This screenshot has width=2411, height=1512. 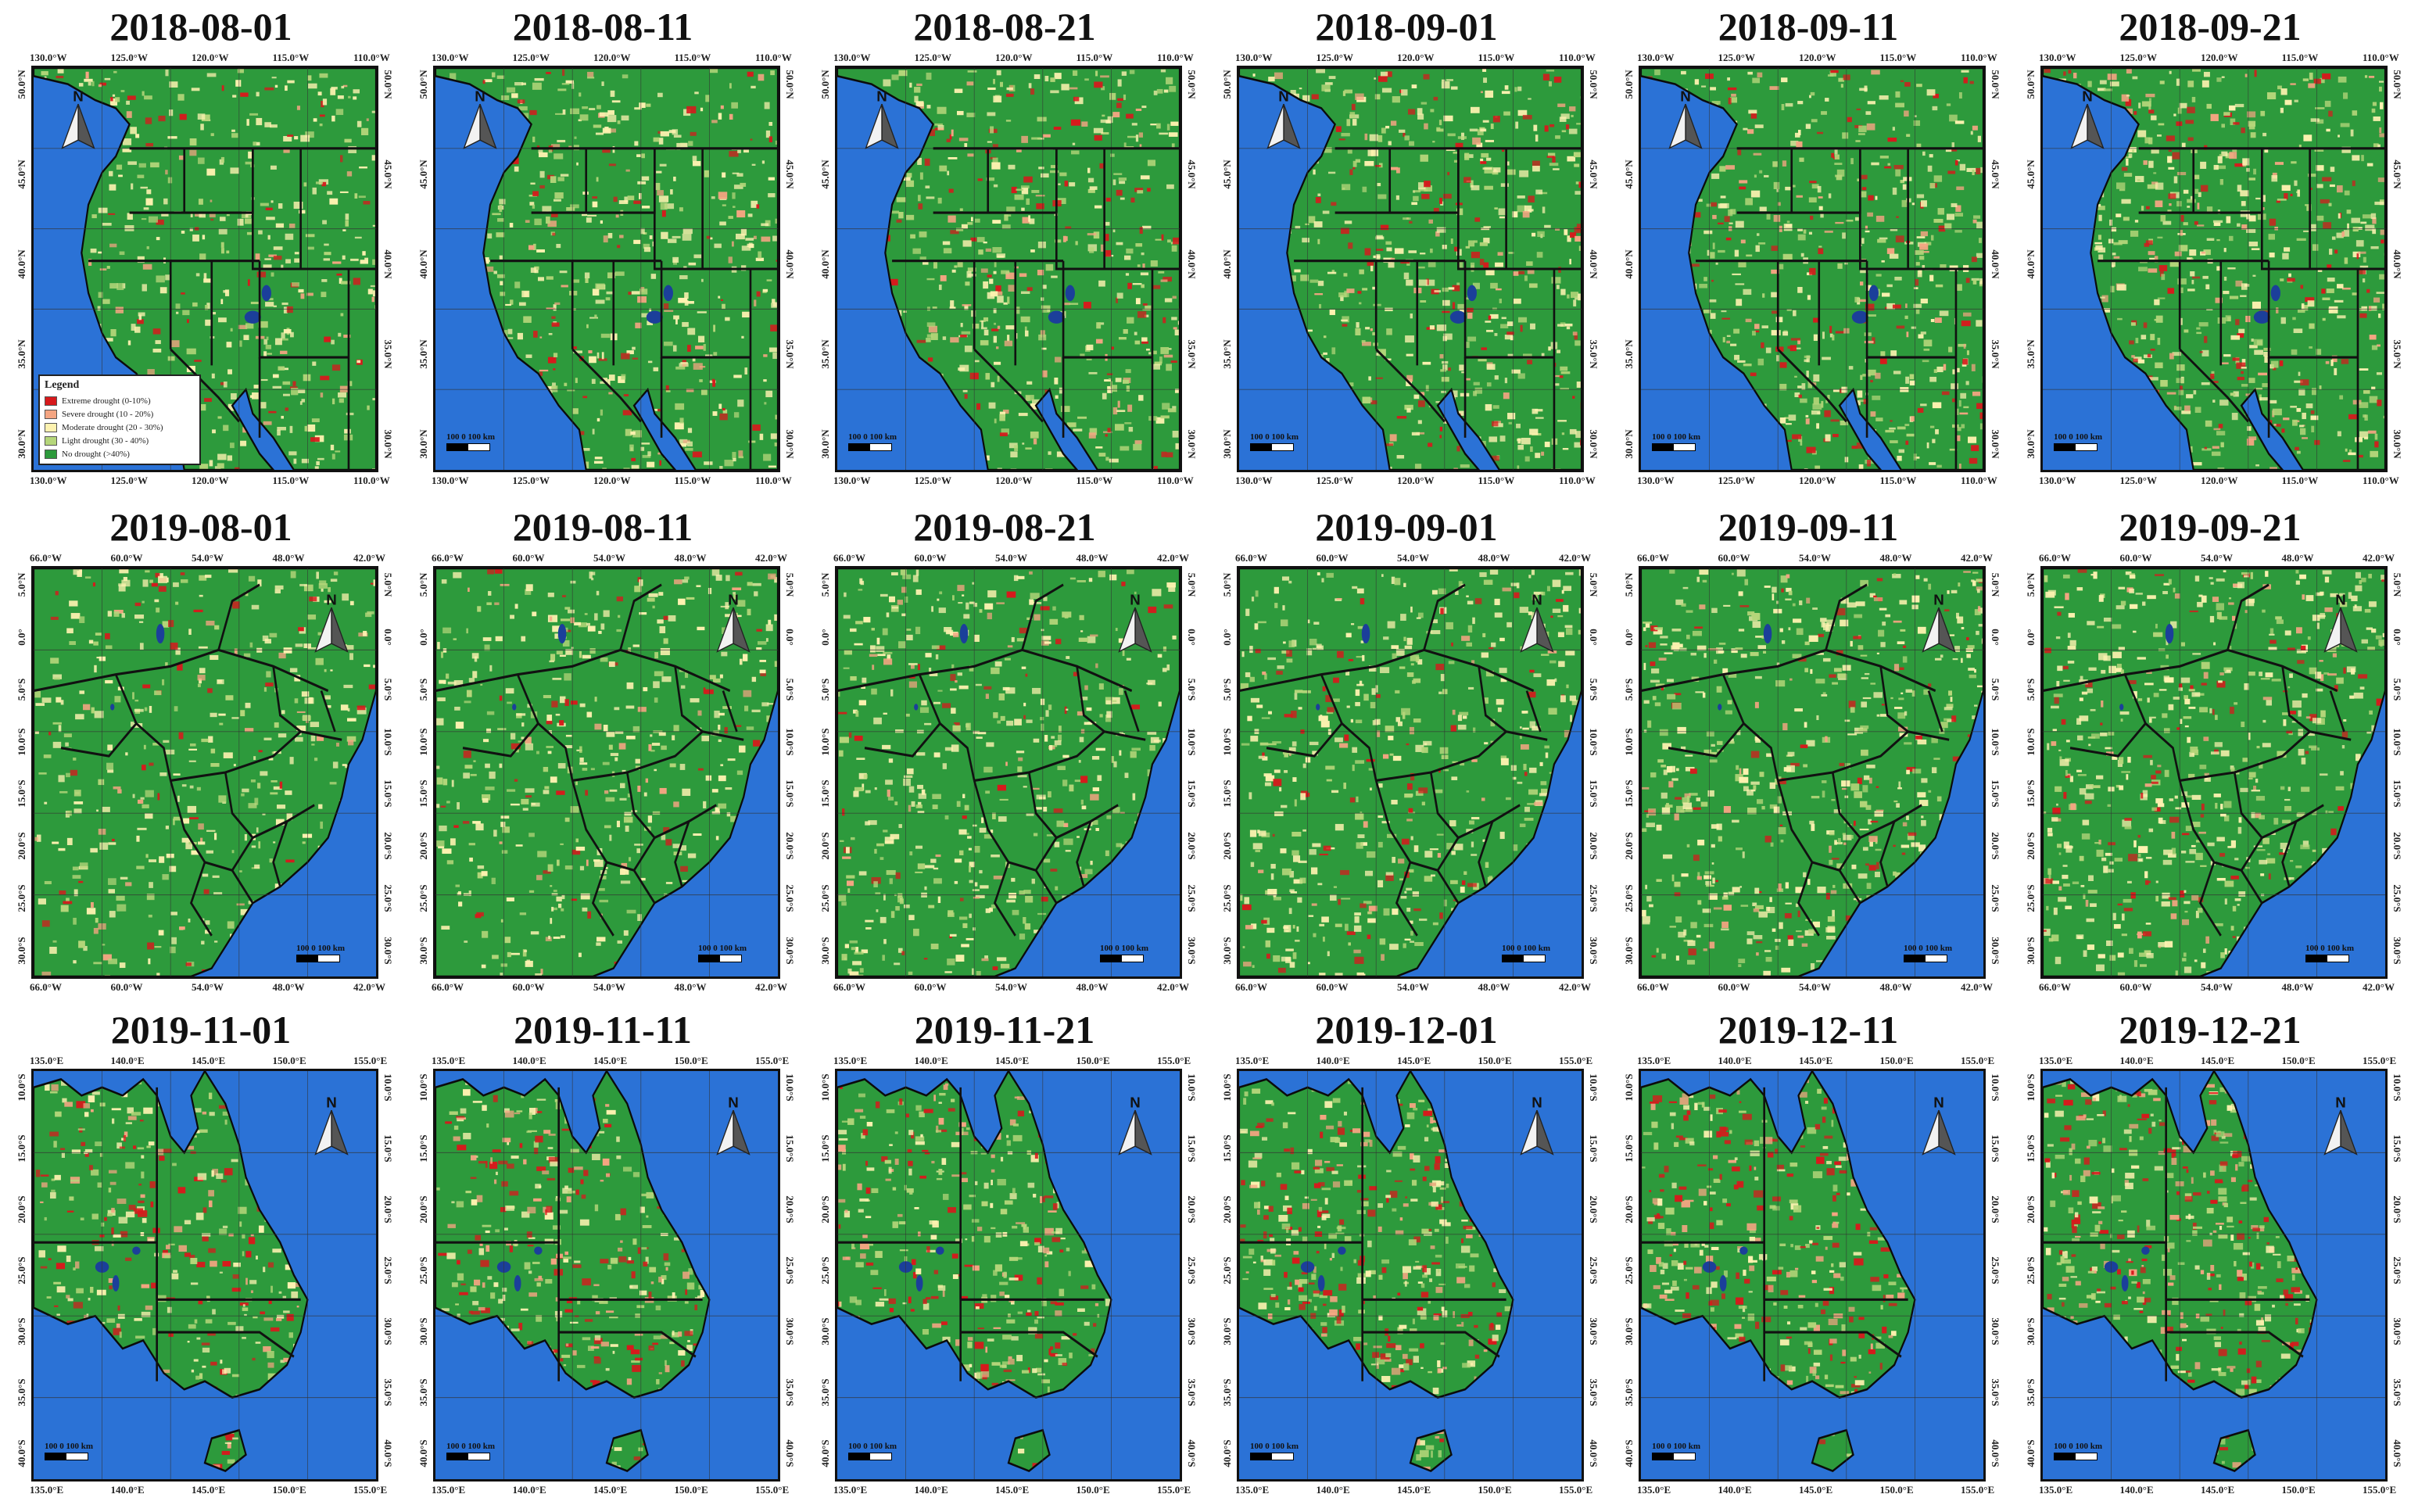 I want to click on longitude-label: 140.0°E, so click(x=127, y=1060).